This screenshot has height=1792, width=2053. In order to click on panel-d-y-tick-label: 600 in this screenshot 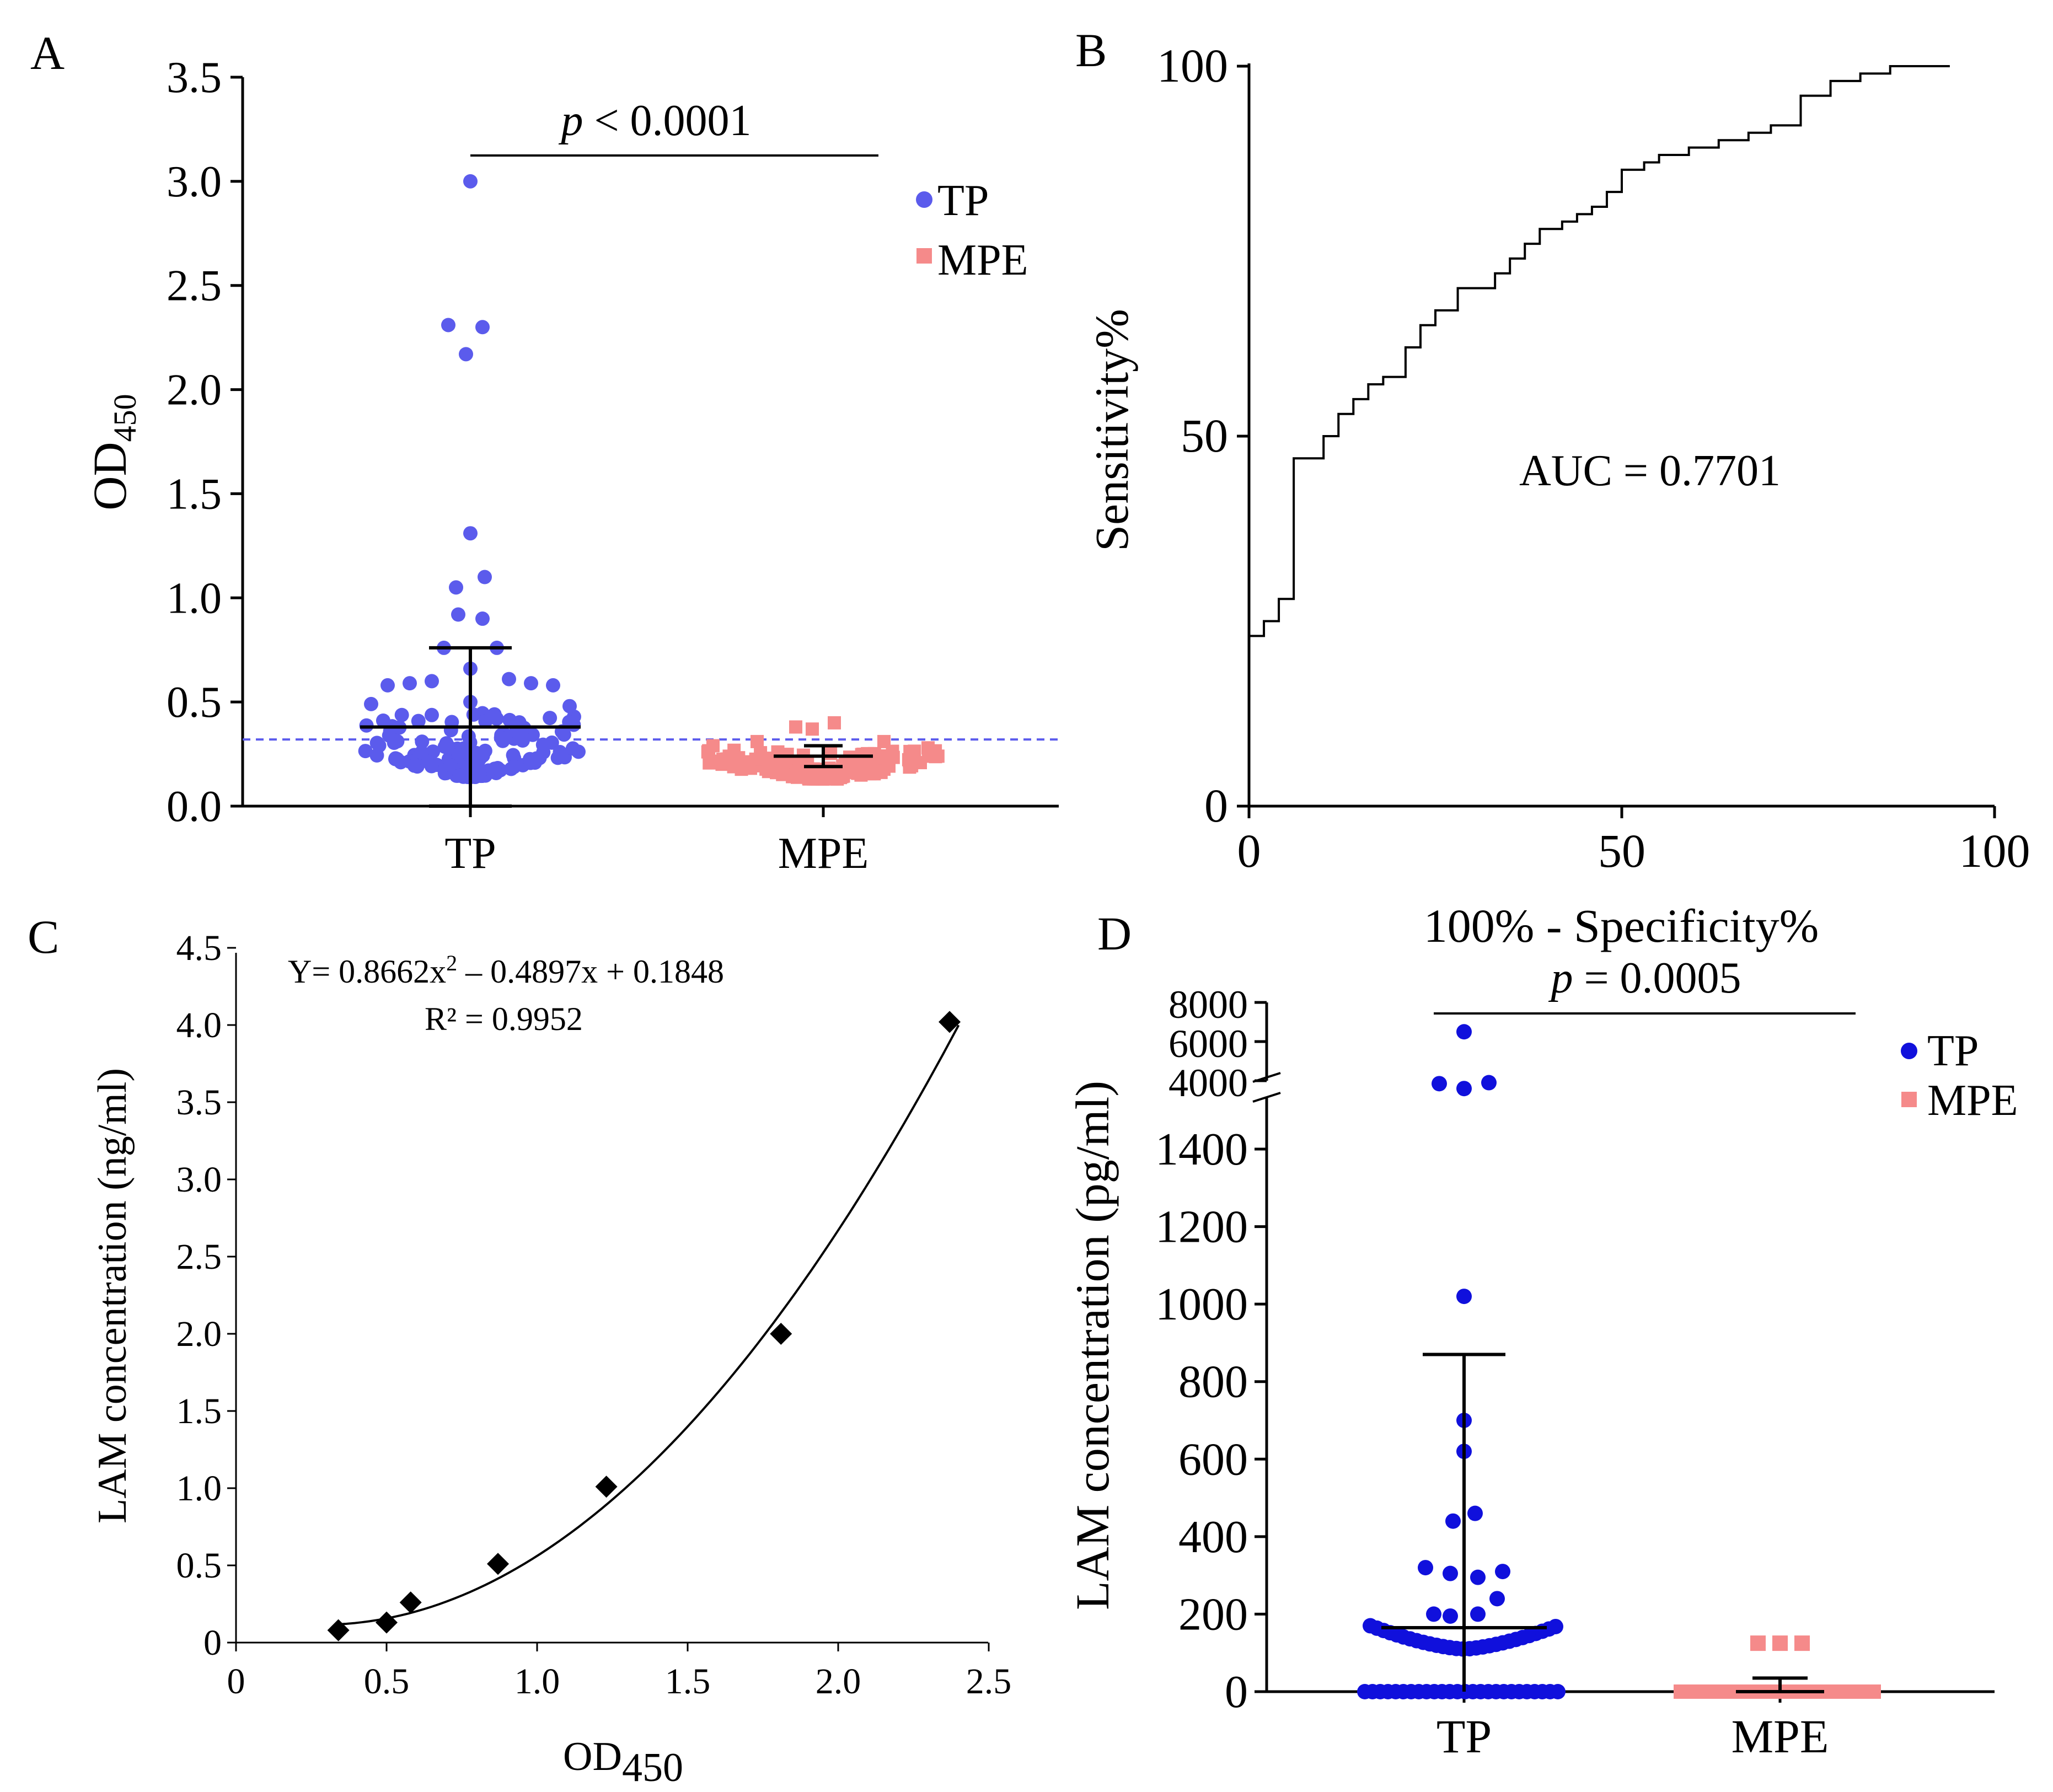, I will do `click(1213, 1459)`.